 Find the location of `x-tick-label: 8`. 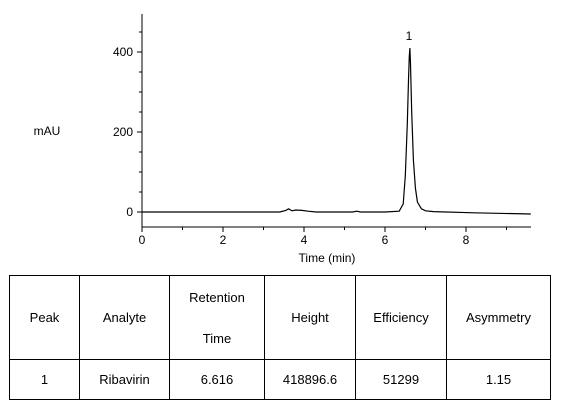

x-tick-label: 8 is located at coordinates (466, 240).